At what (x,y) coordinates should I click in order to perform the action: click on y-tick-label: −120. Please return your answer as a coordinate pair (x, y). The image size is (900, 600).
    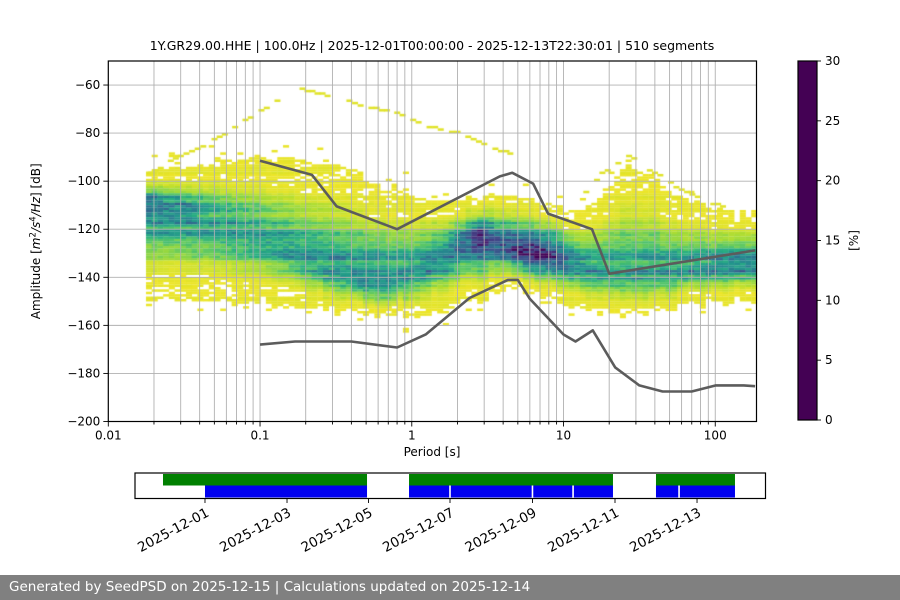
    Looking at the image, I should click on (83, 229).